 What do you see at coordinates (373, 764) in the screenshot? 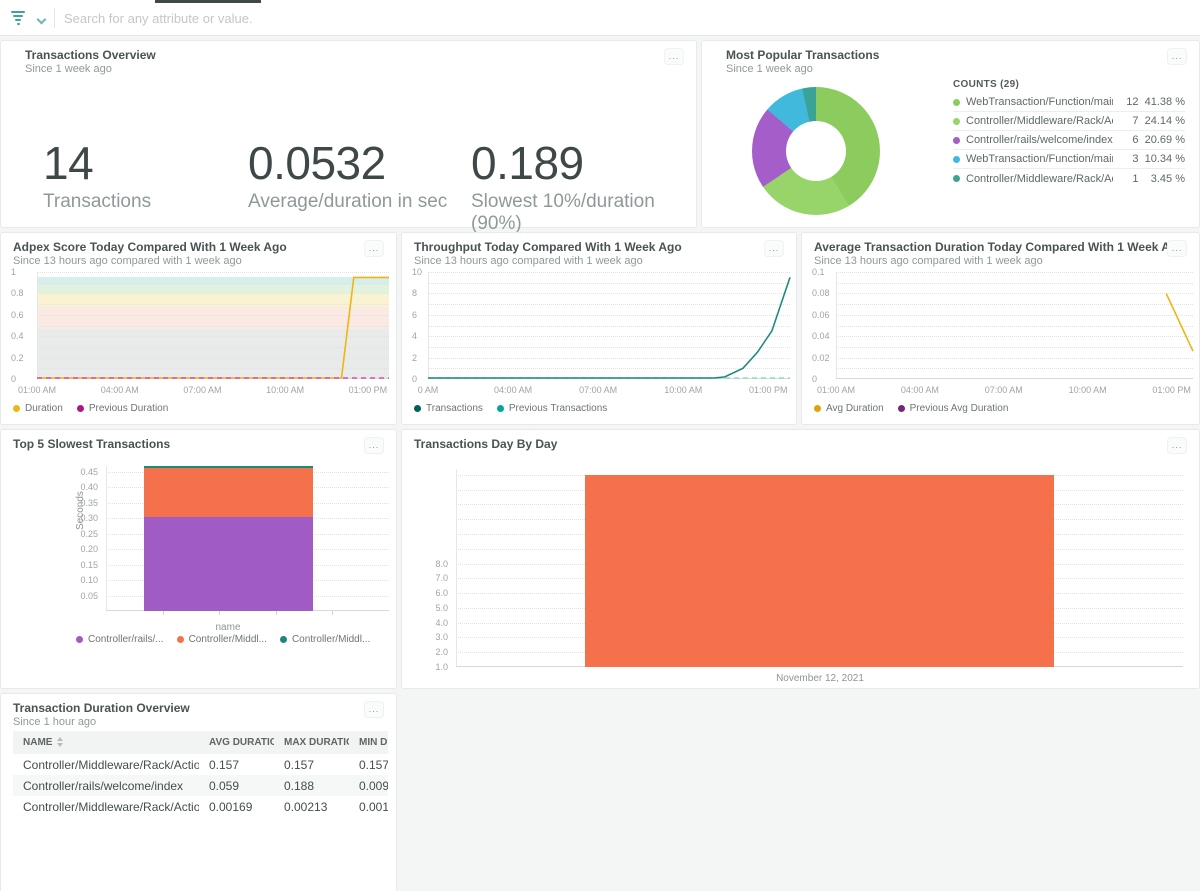
I see `cell-min: 0.157` at bounding box center [373, 764].